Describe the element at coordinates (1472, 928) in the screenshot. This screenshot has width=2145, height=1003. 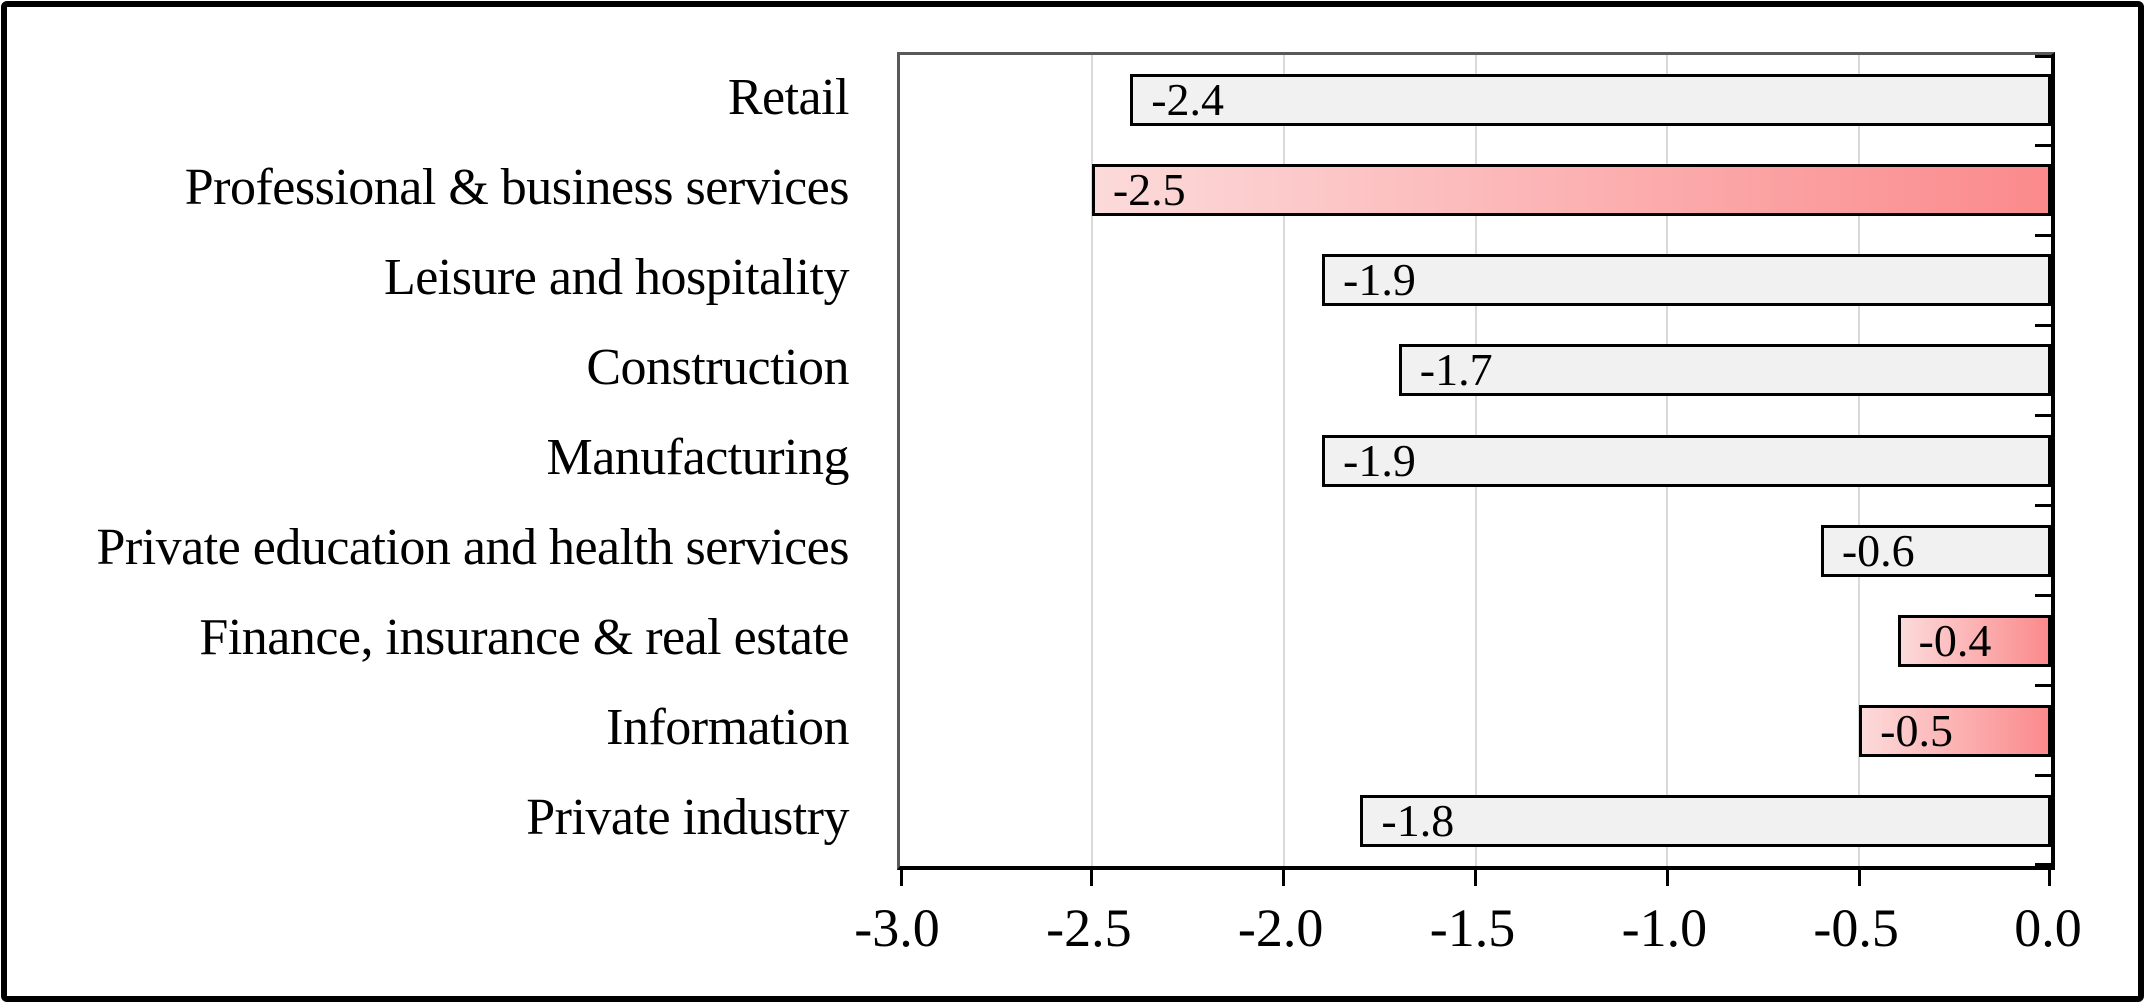
I see `value-axis-label--1.5: -1.5` at that location.